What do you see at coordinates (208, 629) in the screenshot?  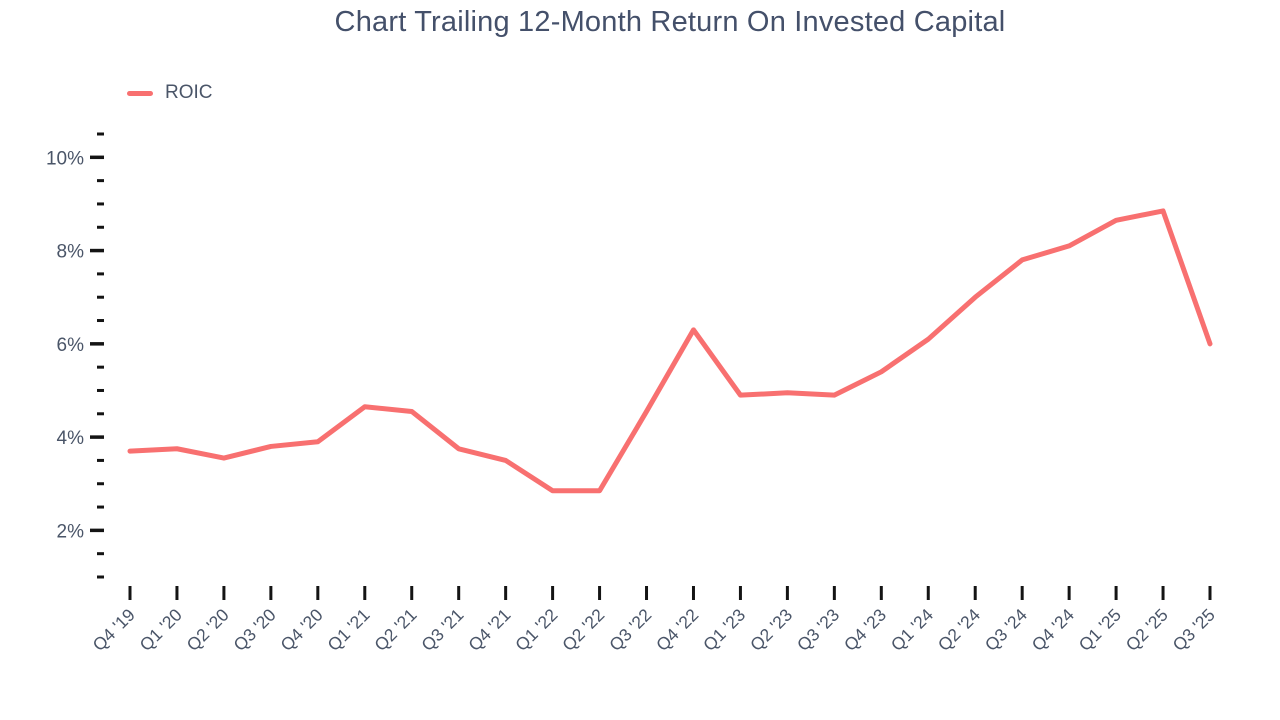 I see `x-tick-label: Q2 '20` at bounding box center [208, 629].